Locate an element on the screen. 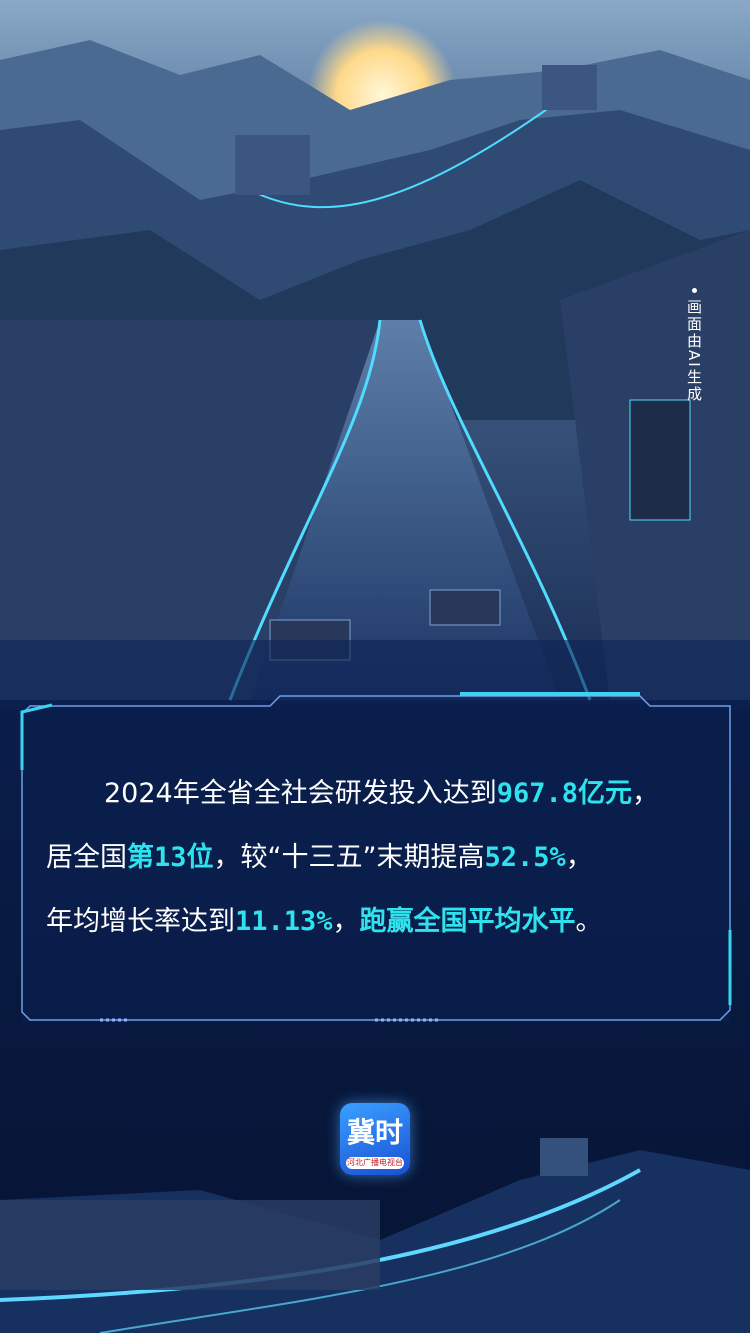  fade is located at coordinates (375, 675).